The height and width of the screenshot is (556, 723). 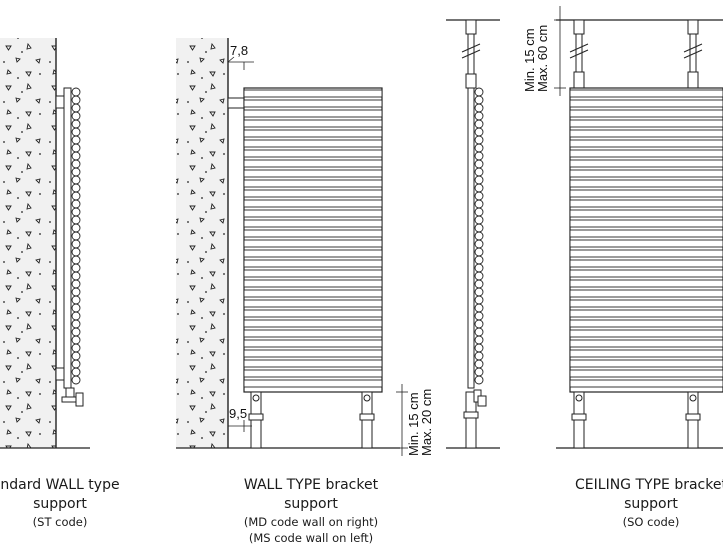 What do you see at coordinates (311, 485) in the screenshot?
I see `caption-title: WALL TYPE bracket` at bounding box center [311, 485].